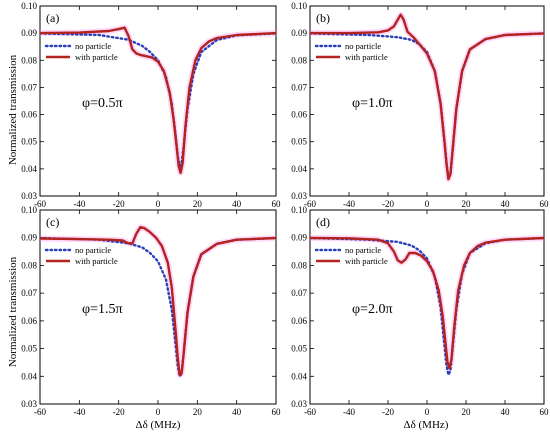 Image resolution: width=550 pixels, height=434 pixels. What do you see at coordinates (13, 109) in the screenshot?
I see `y-axis-title-top: Normalized transmission` at bounding box center [13, 109].